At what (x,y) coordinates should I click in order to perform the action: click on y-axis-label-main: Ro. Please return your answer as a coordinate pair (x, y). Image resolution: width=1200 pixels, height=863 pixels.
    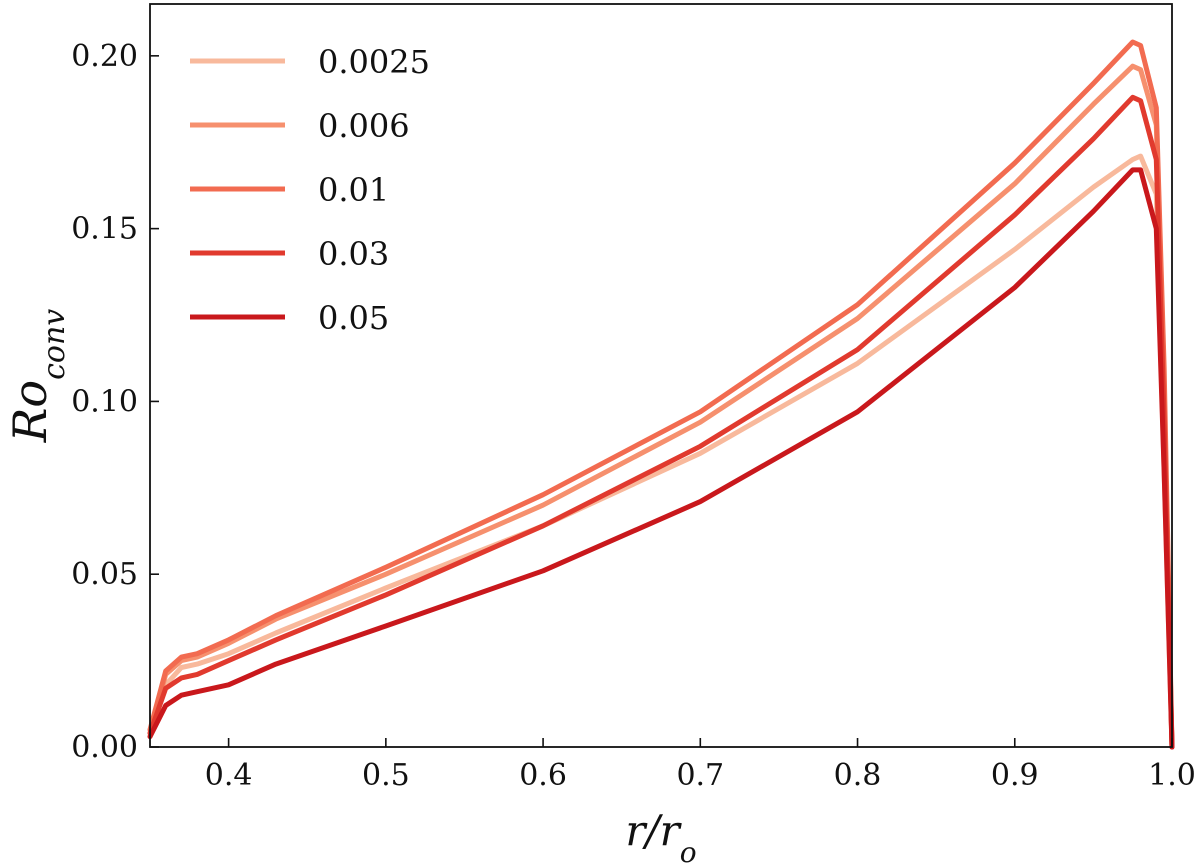
    Looking at the image, I should click on (30, 411).